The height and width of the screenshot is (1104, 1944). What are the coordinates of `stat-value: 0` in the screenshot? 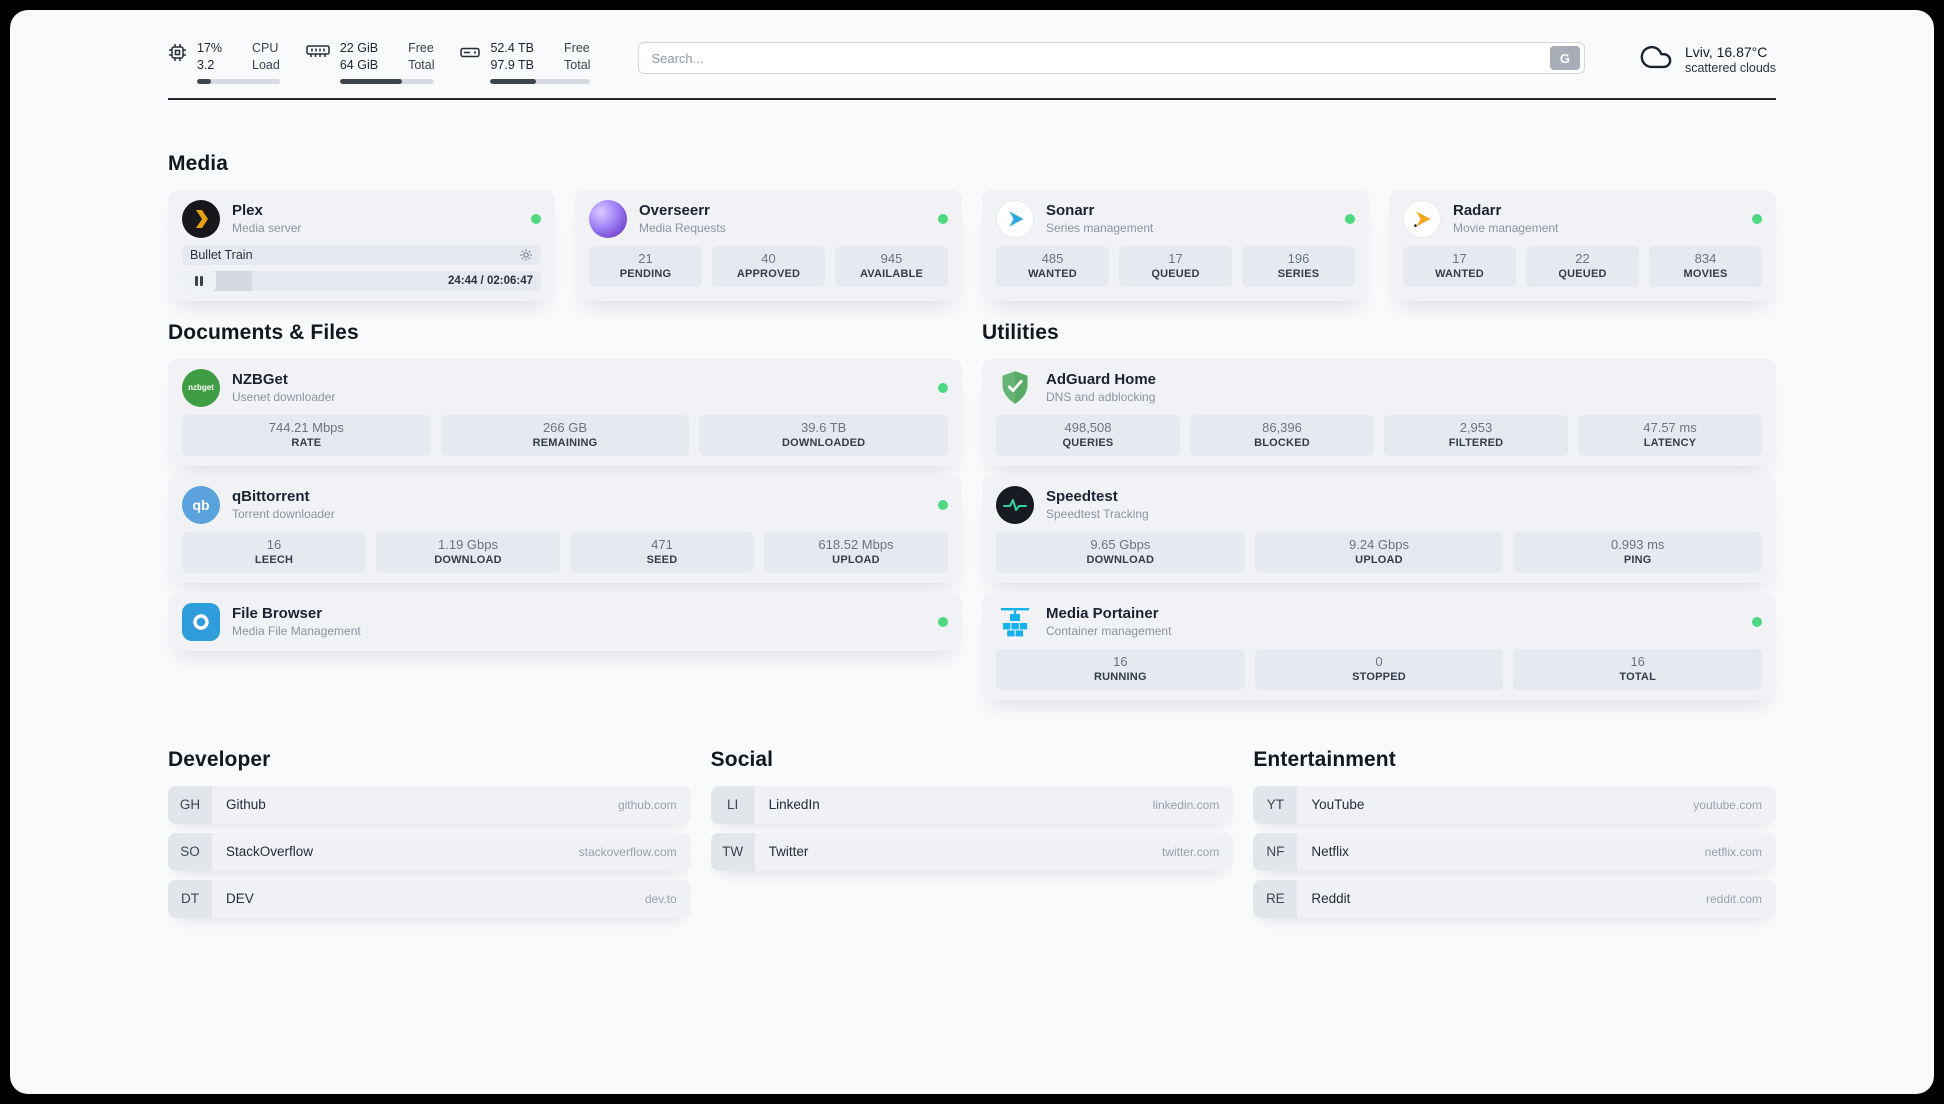 It's located at (1379, 661).